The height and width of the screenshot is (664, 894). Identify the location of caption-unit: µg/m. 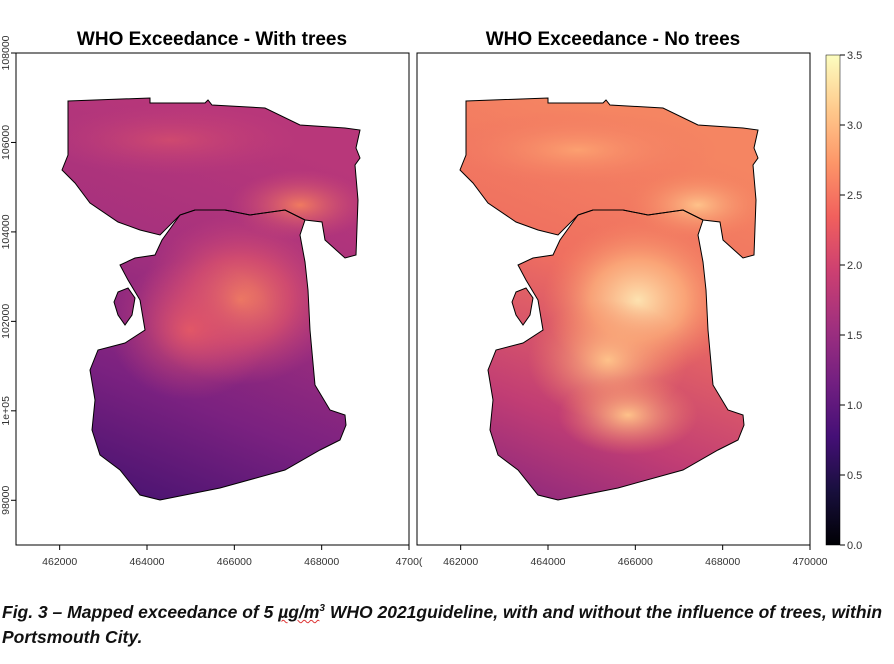
(299, 612).